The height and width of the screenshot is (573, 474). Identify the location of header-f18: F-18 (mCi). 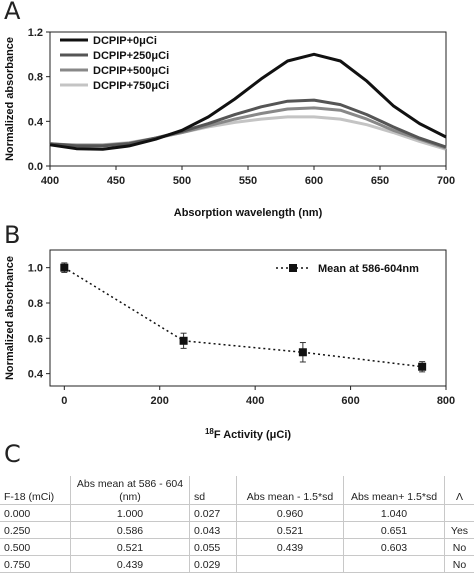
(35, 490).